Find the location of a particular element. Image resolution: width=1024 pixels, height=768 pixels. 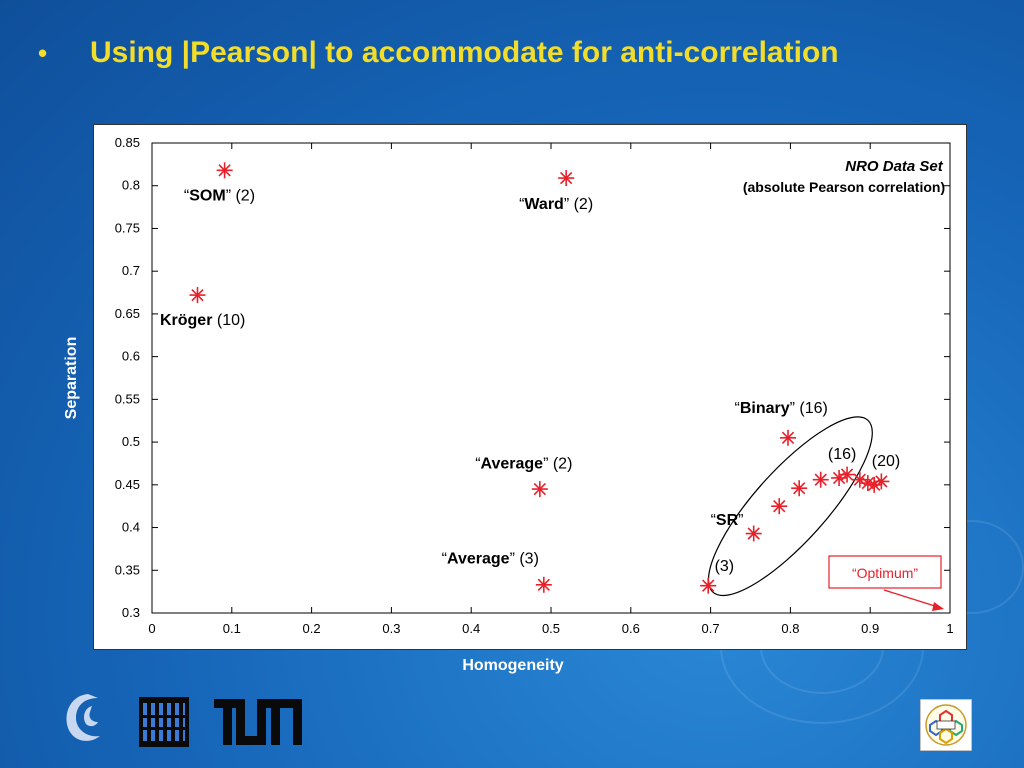

x-tick-label: 0.5 is located at coordinates (551, 628).